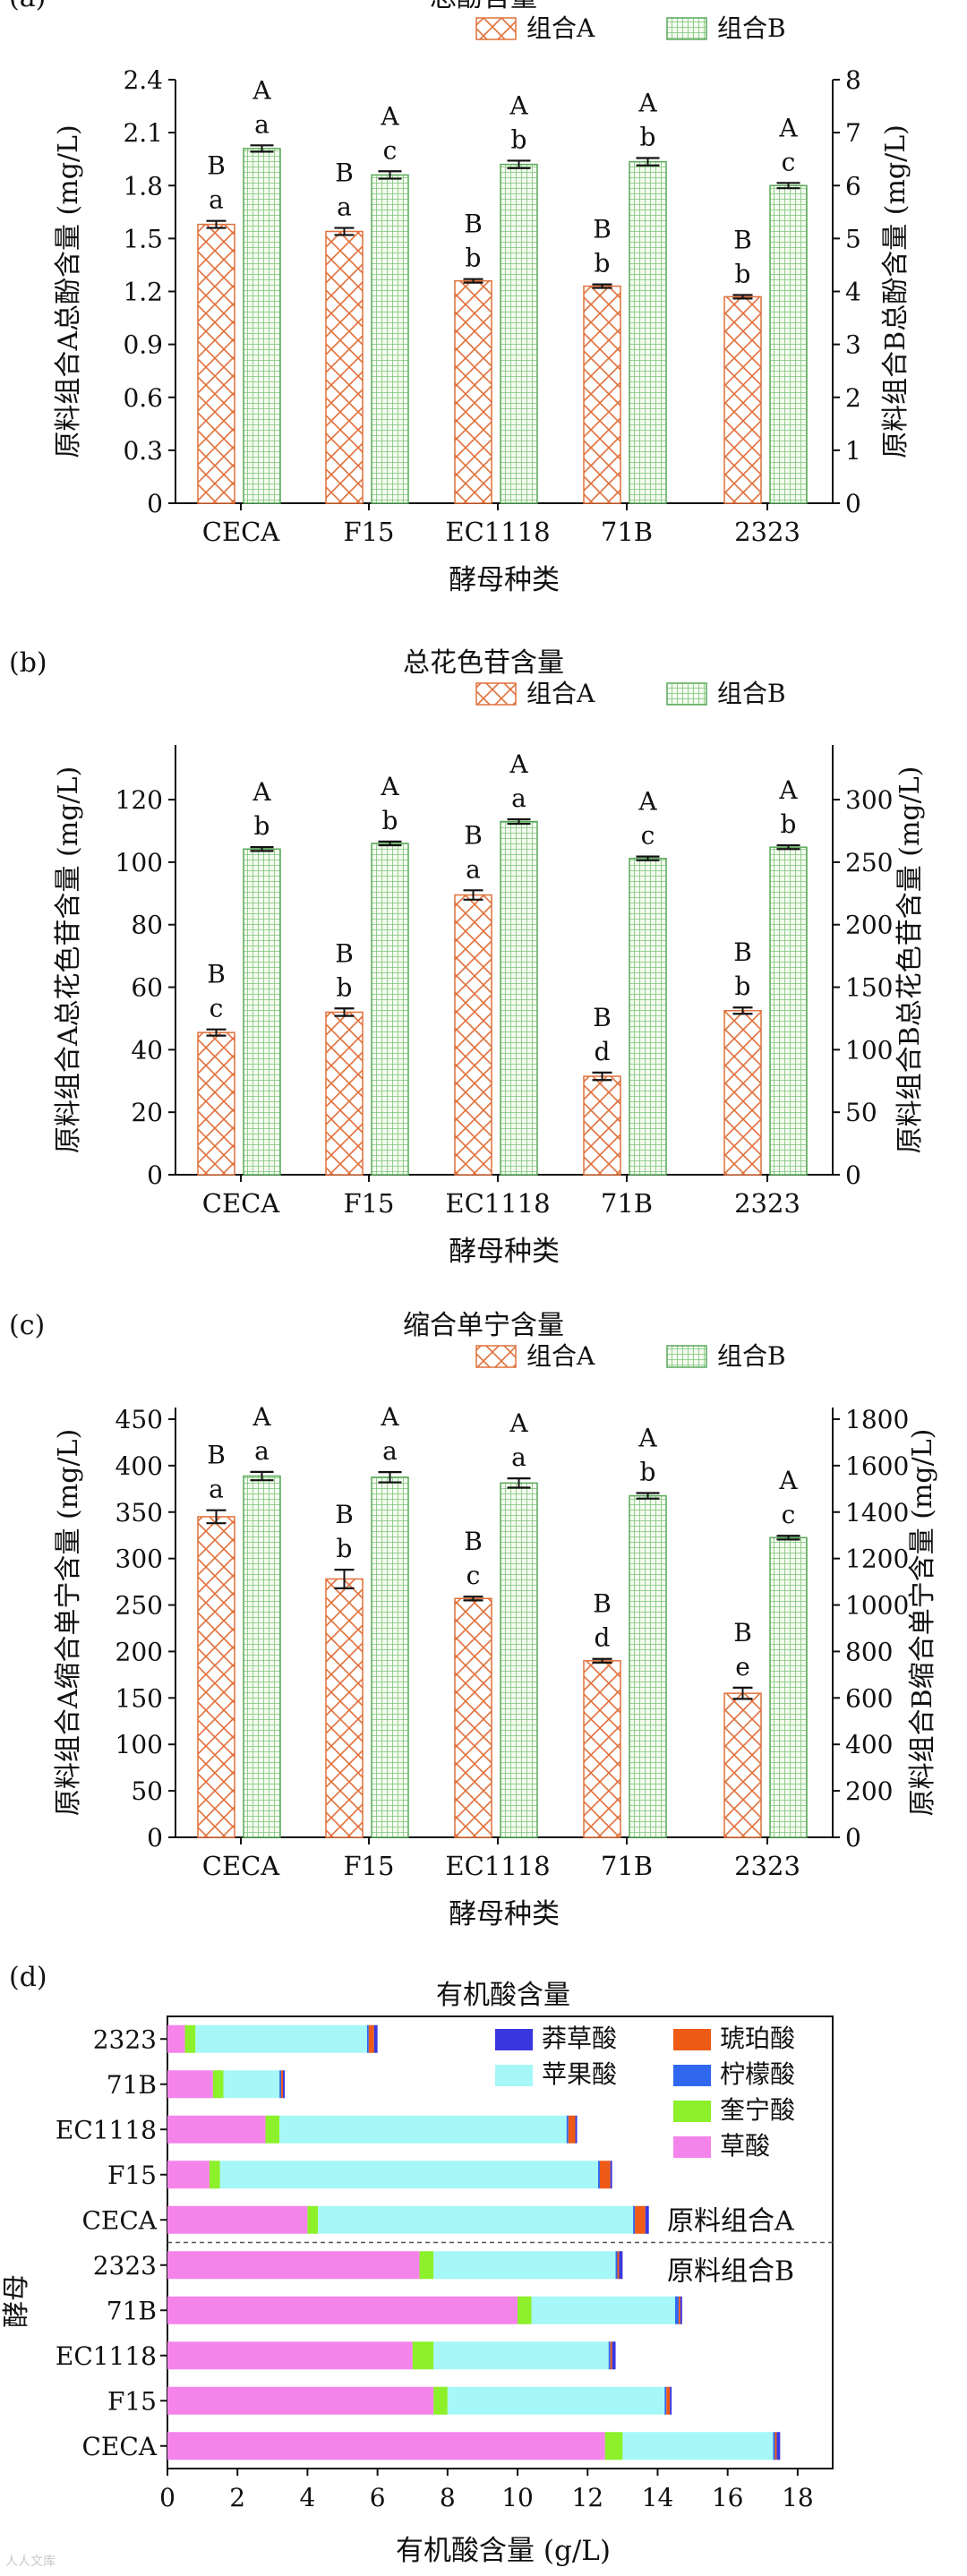  What do you see at coordinates (28, 1977) in the screenshot?
I see `panel-label: (d)` at bounding box center [28, 1977].